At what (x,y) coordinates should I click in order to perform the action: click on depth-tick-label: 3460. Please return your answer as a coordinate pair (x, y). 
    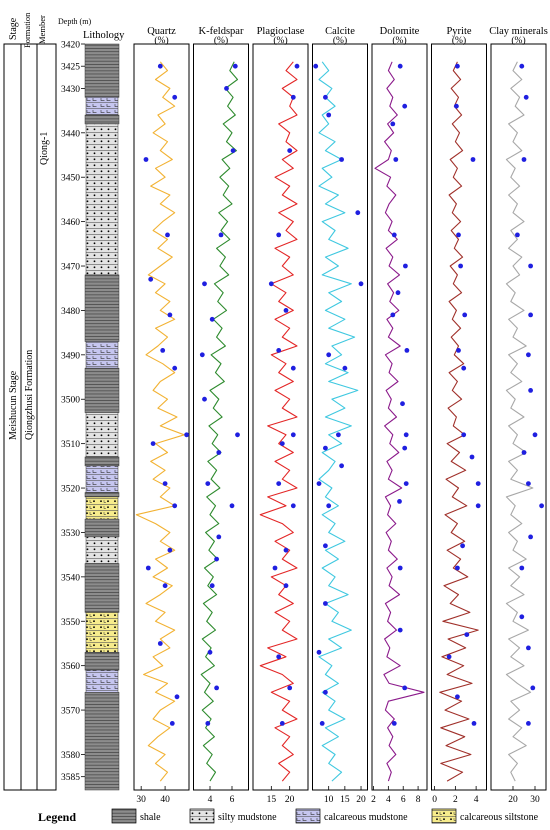
    Looking at the image, I should click on (70, 223).